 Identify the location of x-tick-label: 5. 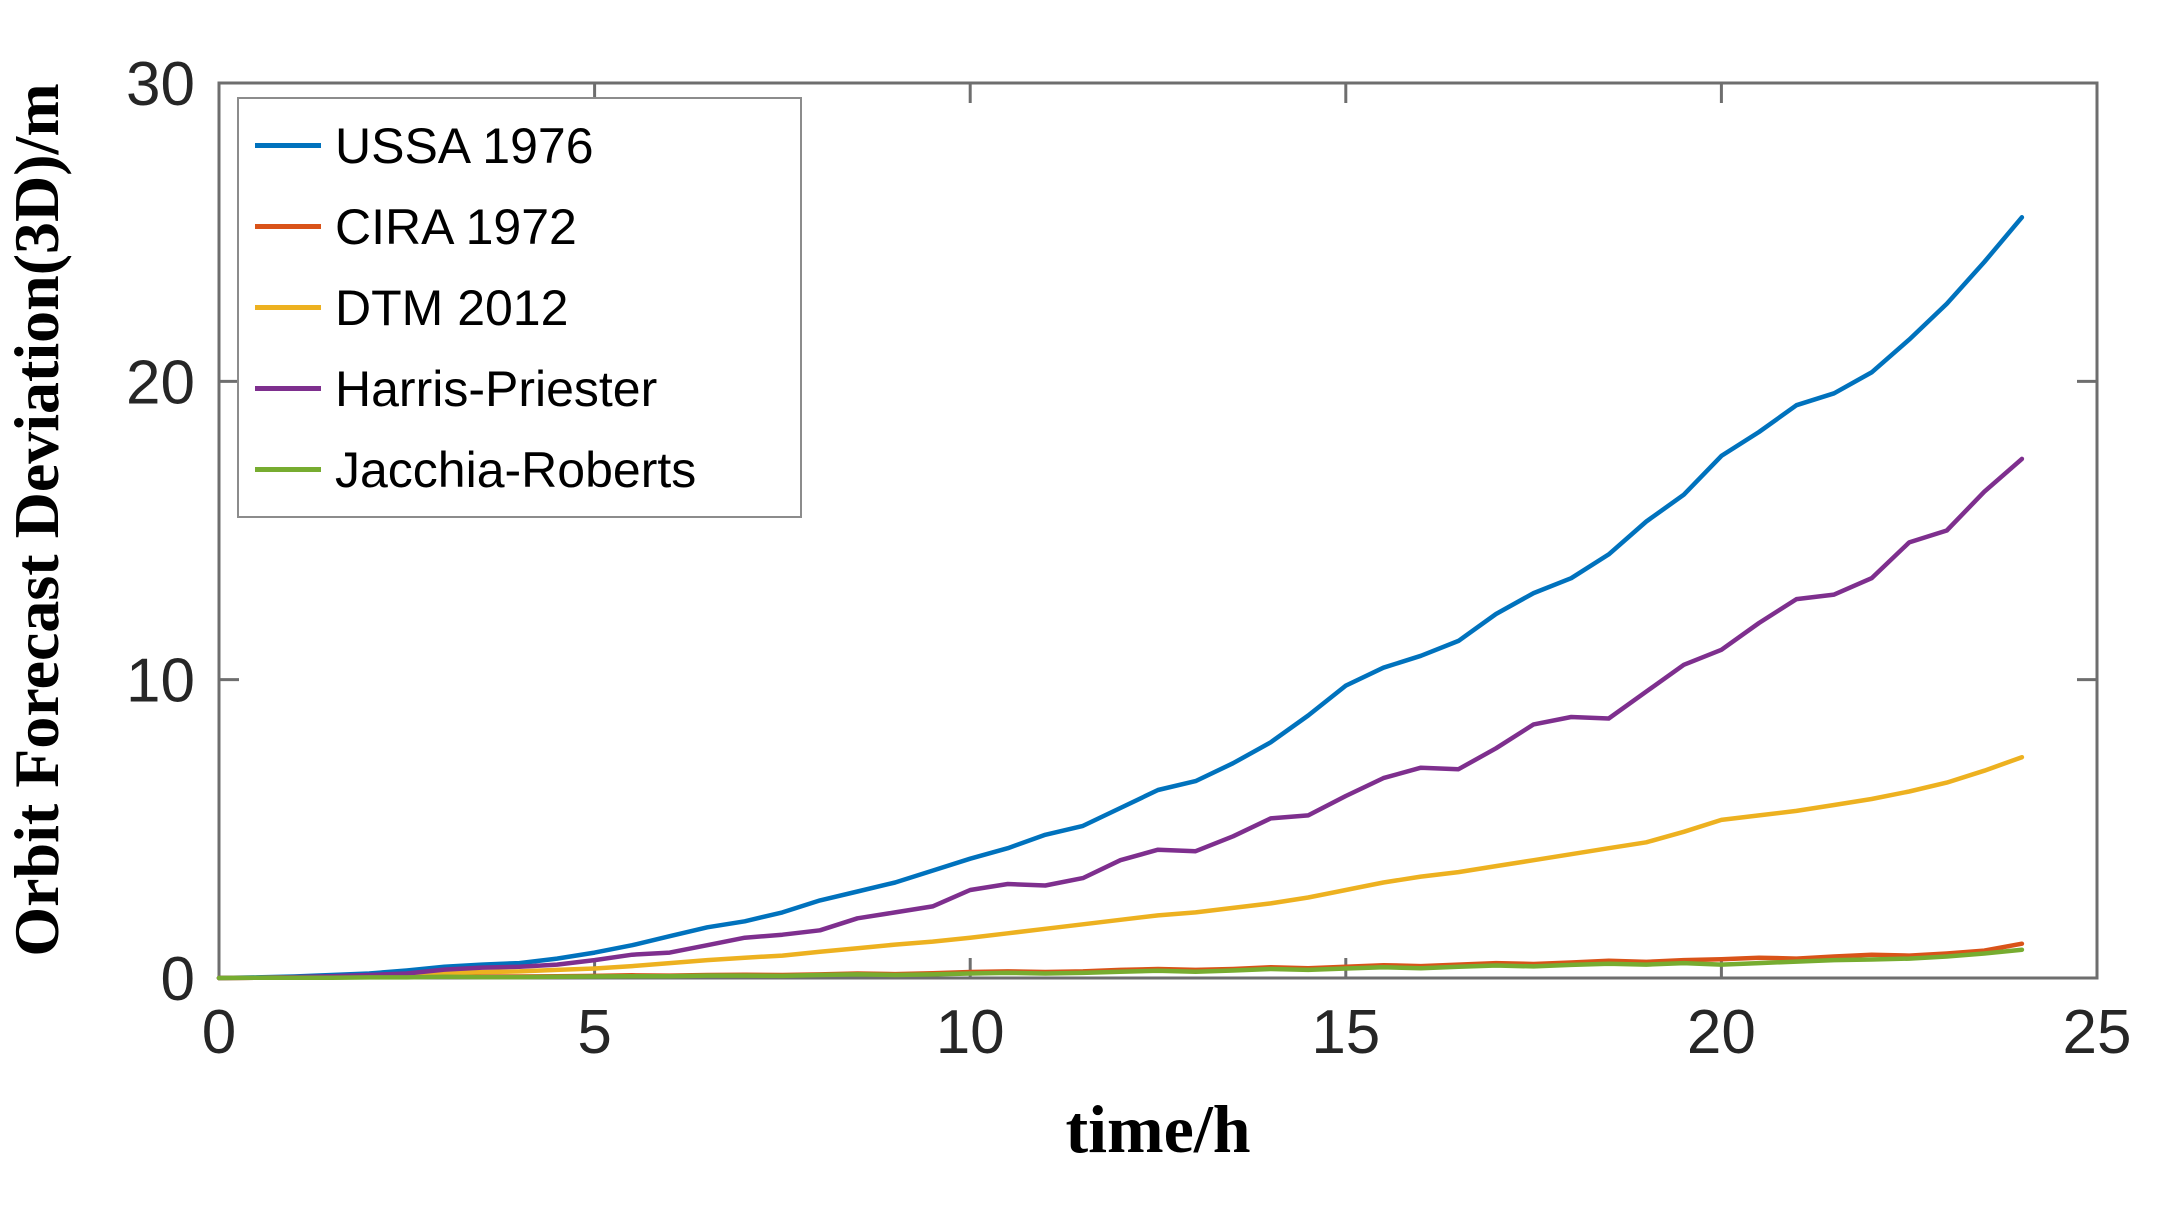
(594, 1032).